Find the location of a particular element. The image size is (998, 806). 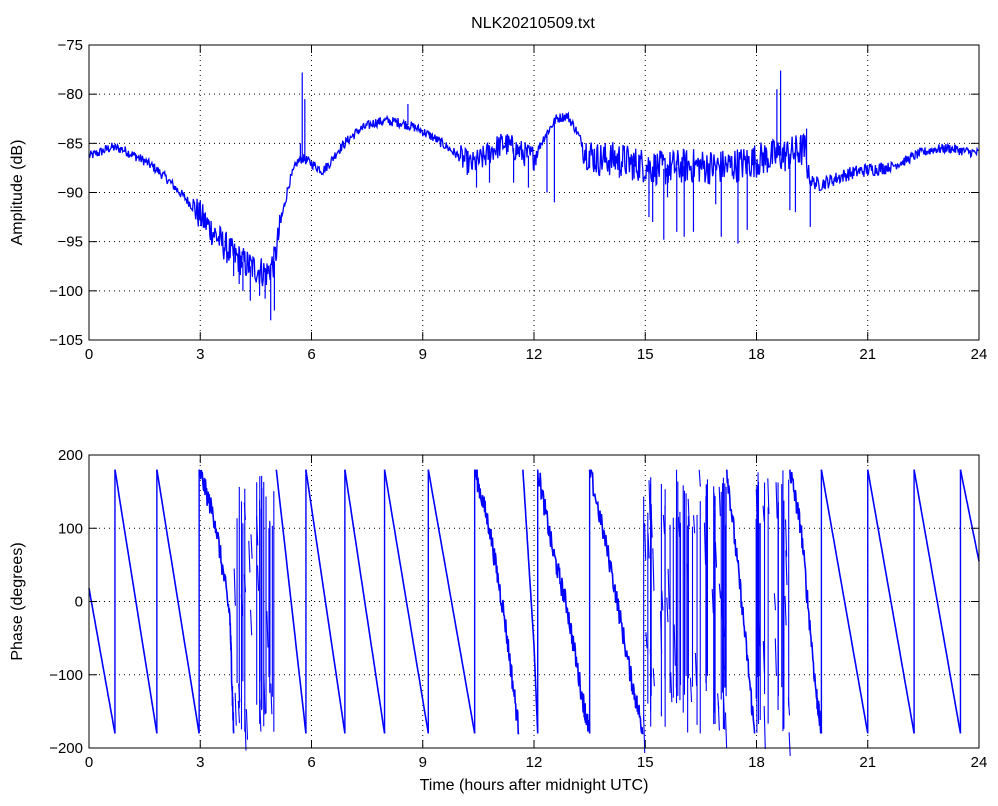

phase-x-axis-label: Time (hours after midnight UTC) is located at coordinates (534, 785).